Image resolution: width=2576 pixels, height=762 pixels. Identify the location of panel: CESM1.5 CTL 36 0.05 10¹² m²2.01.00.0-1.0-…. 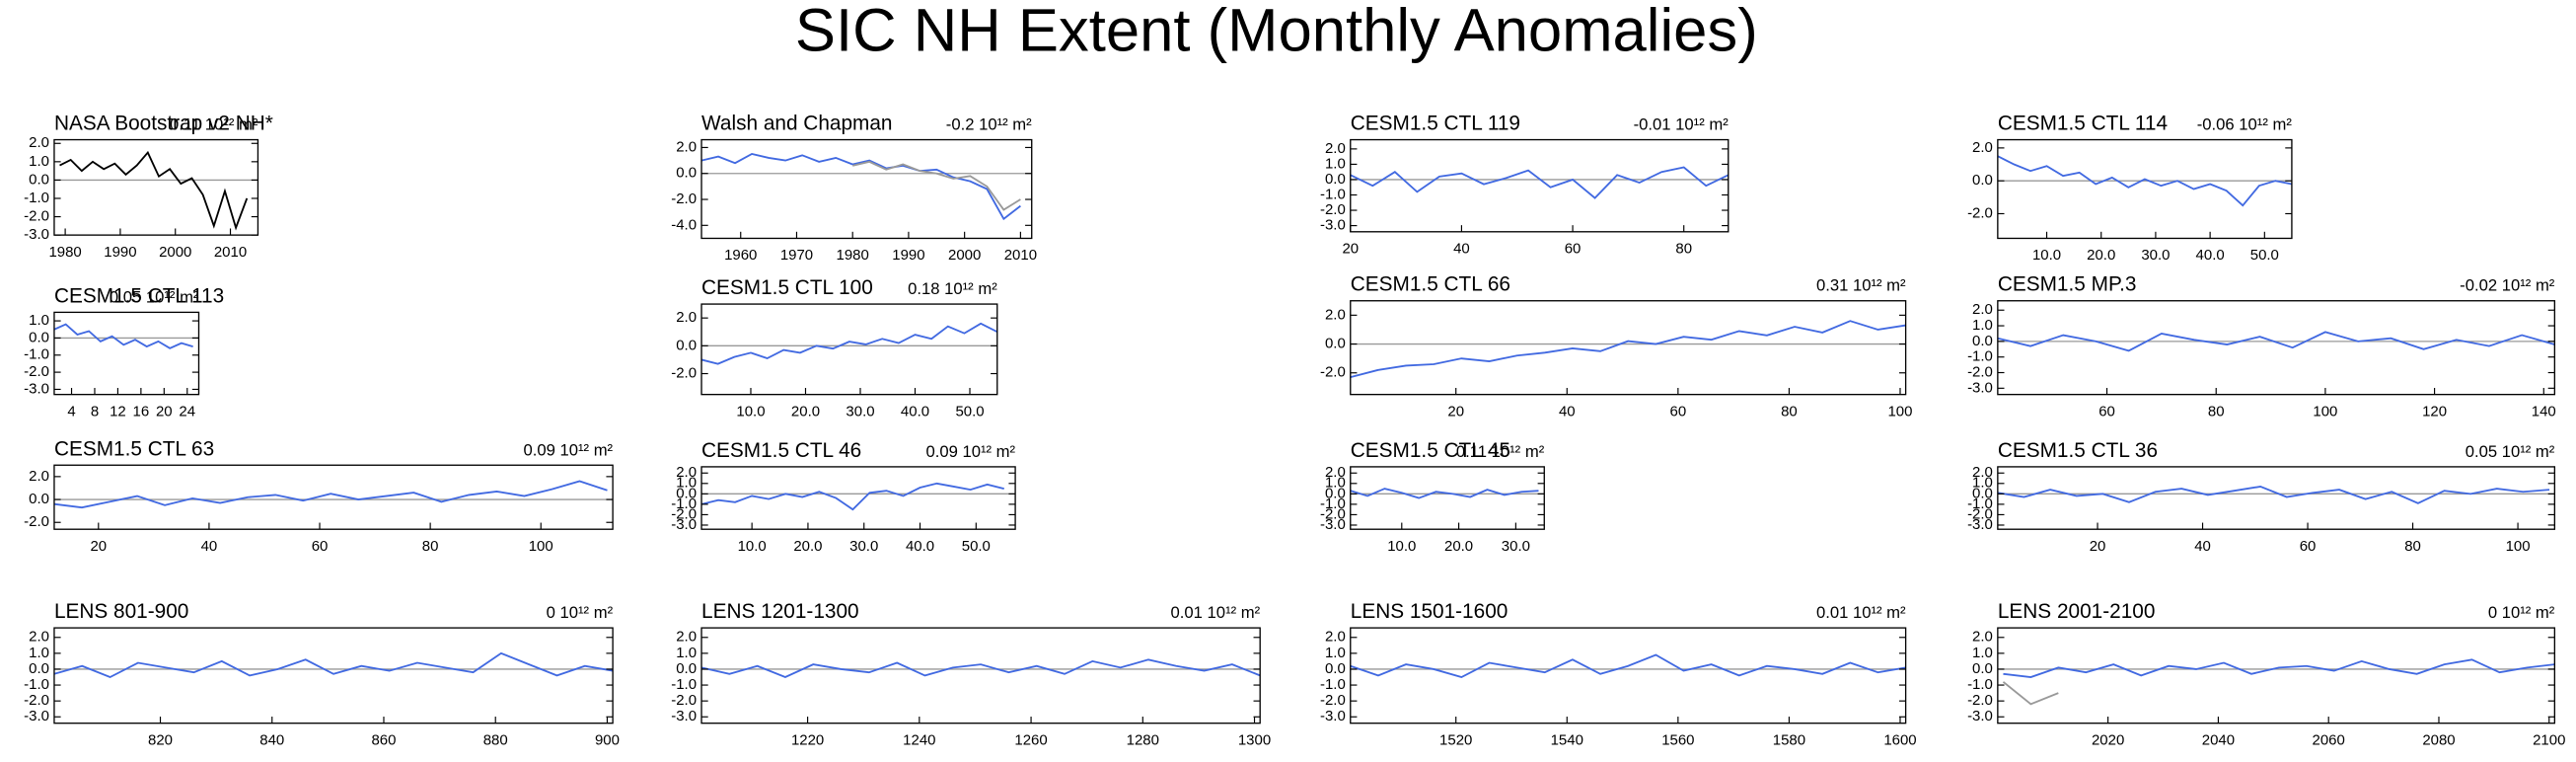
(2261, 497).